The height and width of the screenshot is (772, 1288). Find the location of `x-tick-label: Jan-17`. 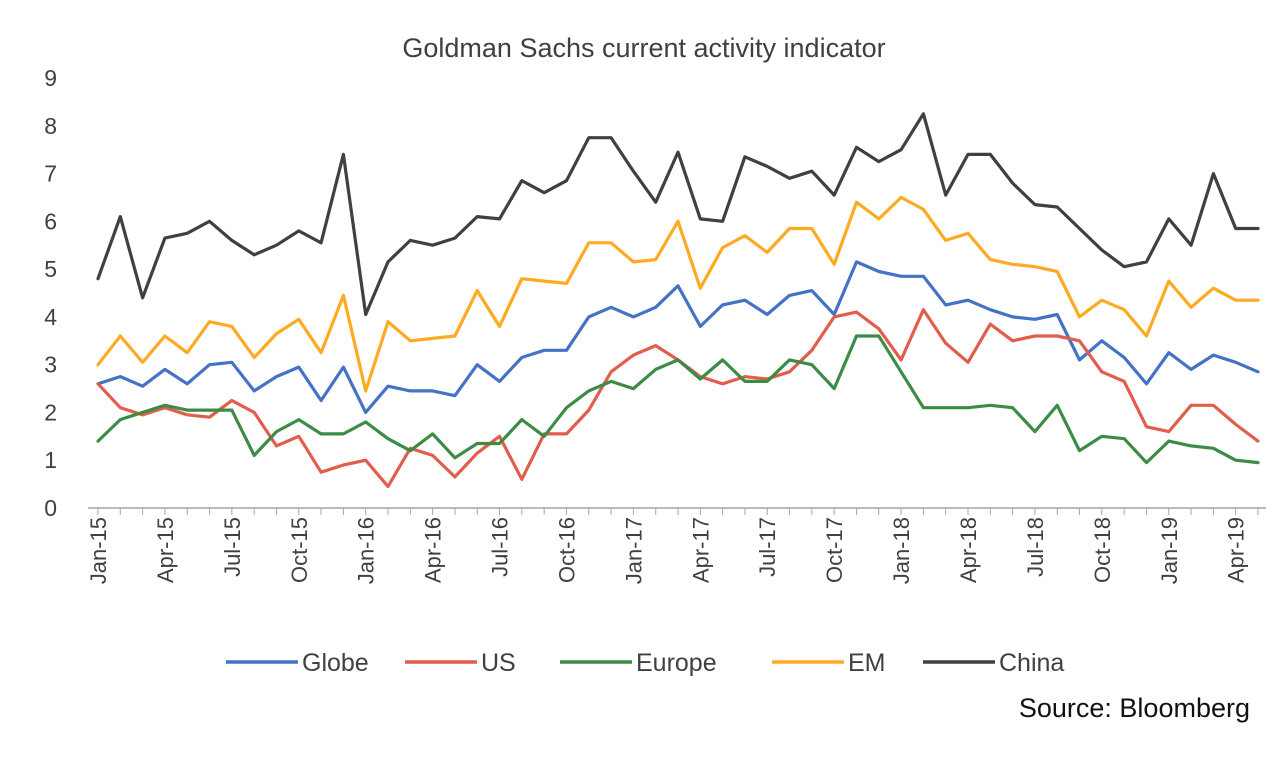

x-tick-label: Jan-17 is located at coordinates (633, 550).